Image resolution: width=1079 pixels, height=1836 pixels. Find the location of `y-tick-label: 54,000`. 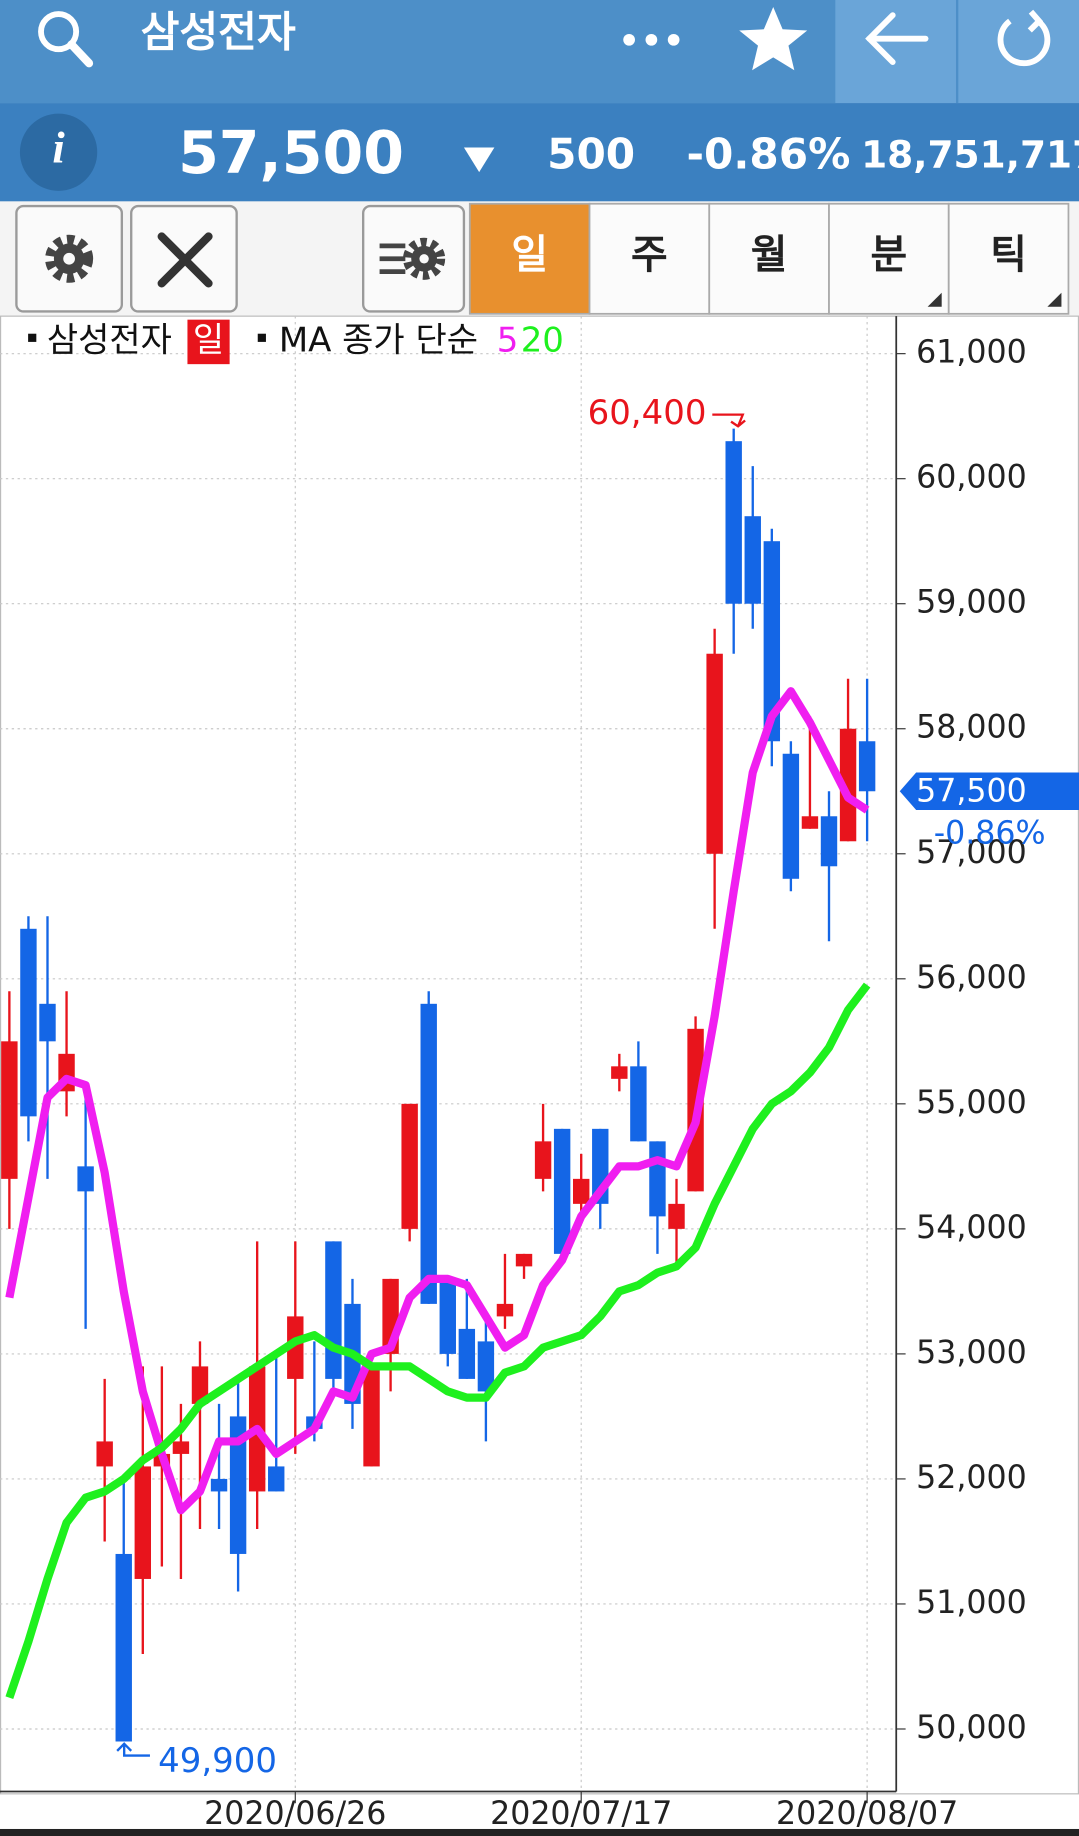

y-tick-label: 54,000 is located at coordinates (971, 1228).